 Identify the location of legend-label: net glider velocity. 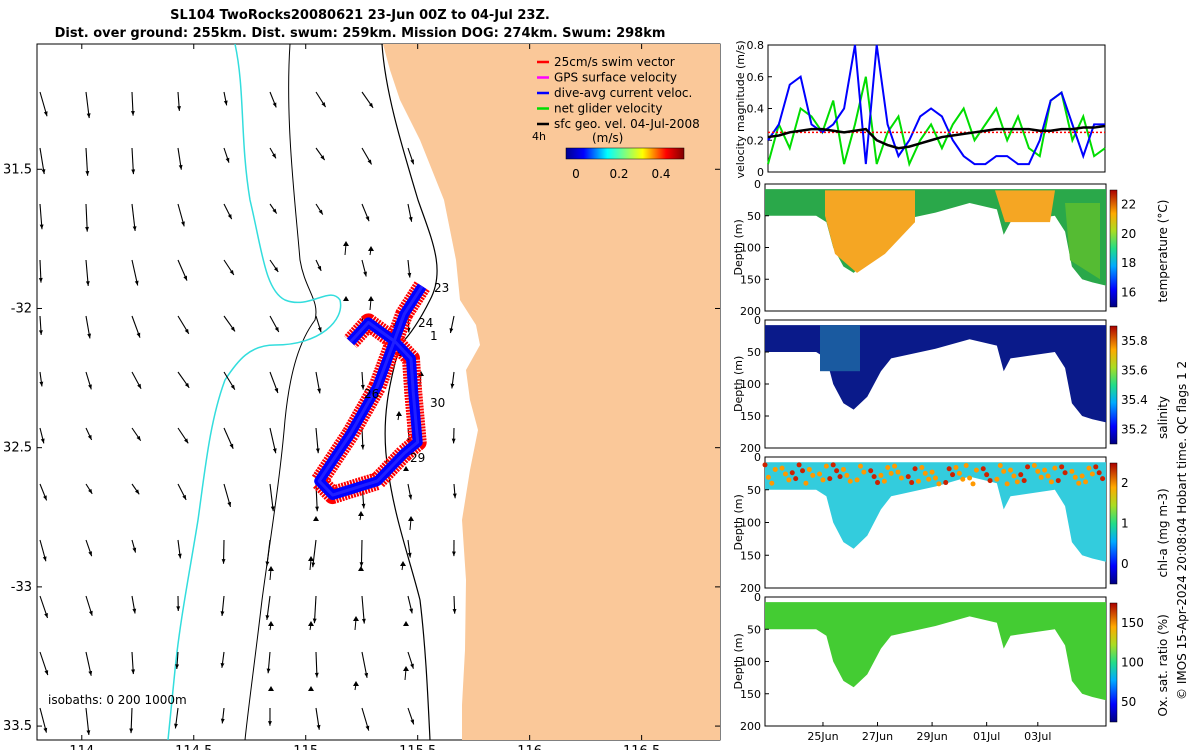
(608, 109).